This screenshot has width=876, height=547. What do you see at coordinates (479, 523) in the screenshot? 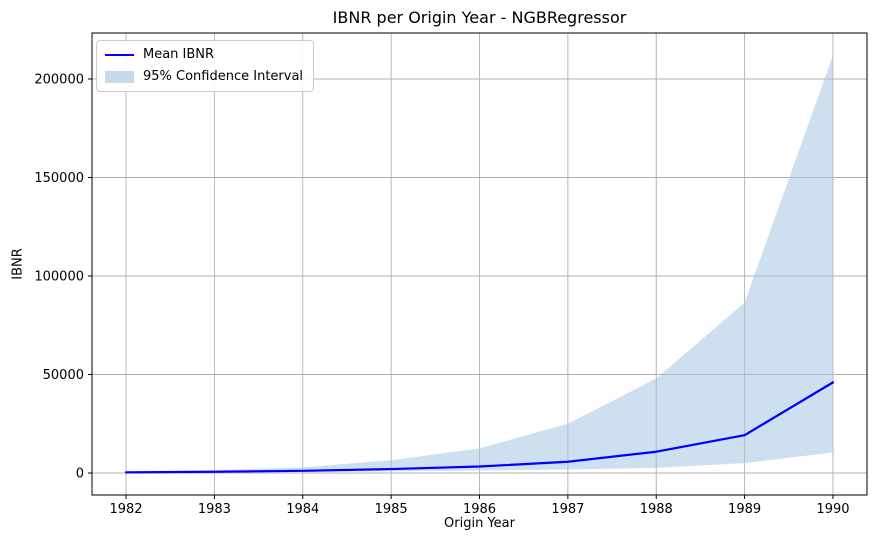
I see `x-axis-label: Origin Year` at bounding box center [479, 523].